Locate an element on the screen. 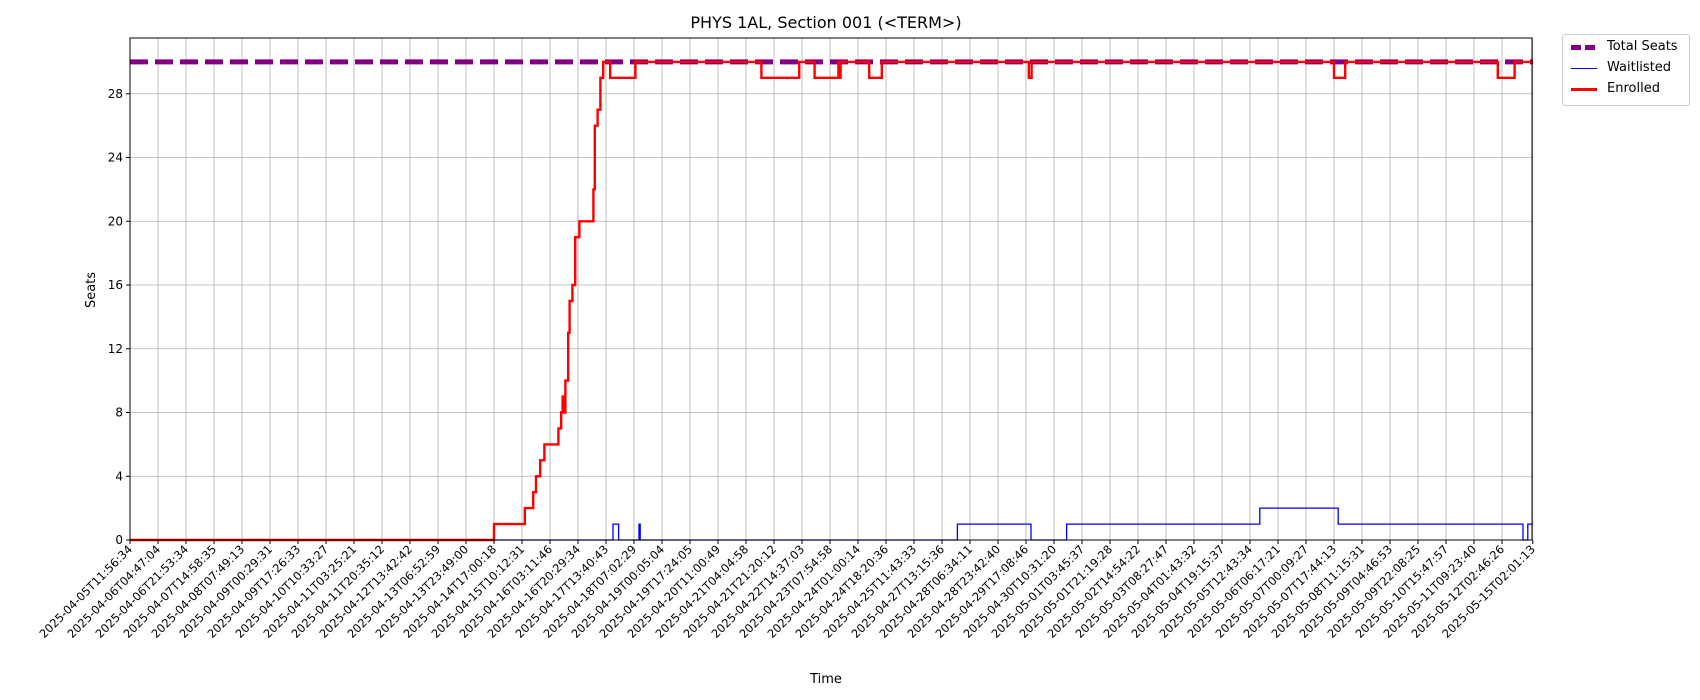 This screenshot has height=700, width=1700. y-tick-label: 24 is located at coordinates (115, 158).